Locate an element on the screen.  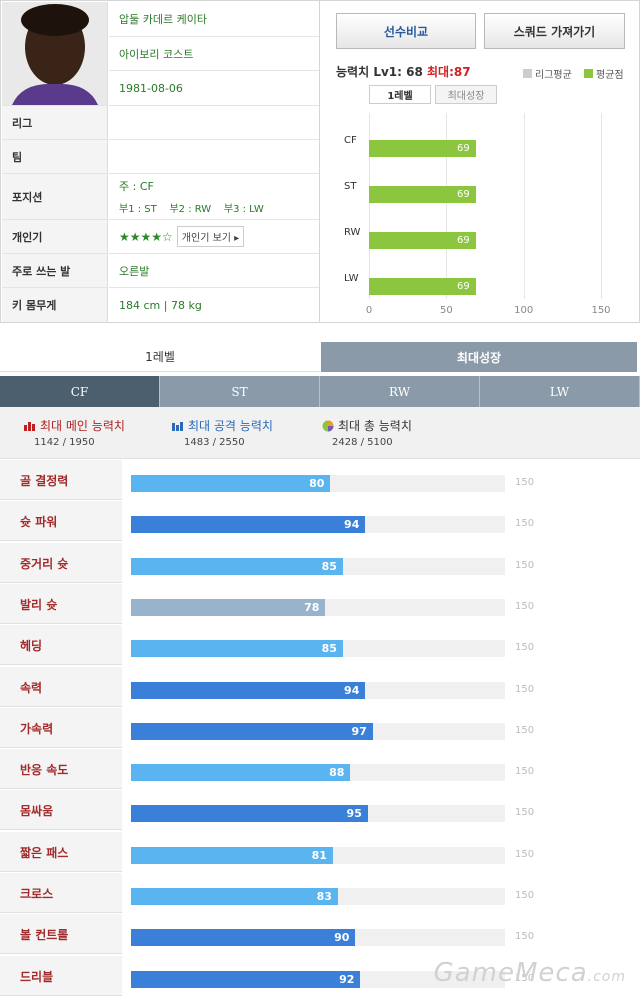
stat-bar: 95 is located at coordinates (249, 814).